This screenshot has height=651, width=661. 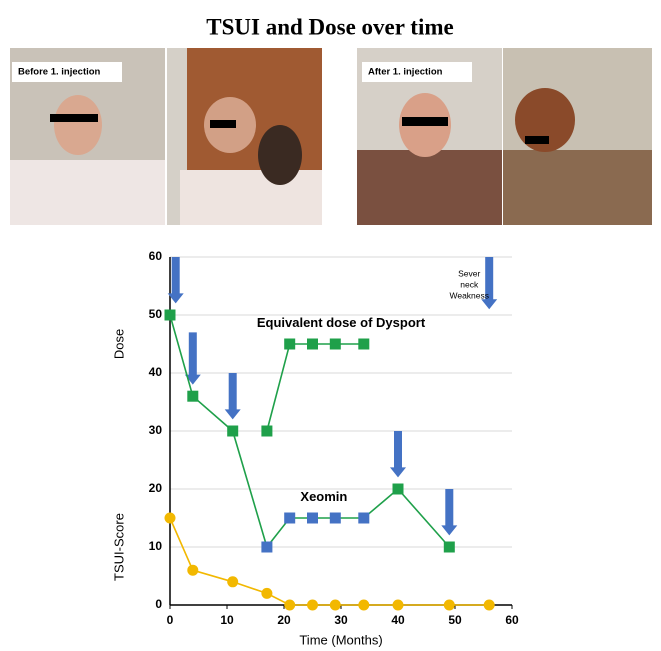 What do you see at coordinates (340, 639) in the screenshot?
I see `x-axis-label: Time (Months)` at bounding box center [340, 639].